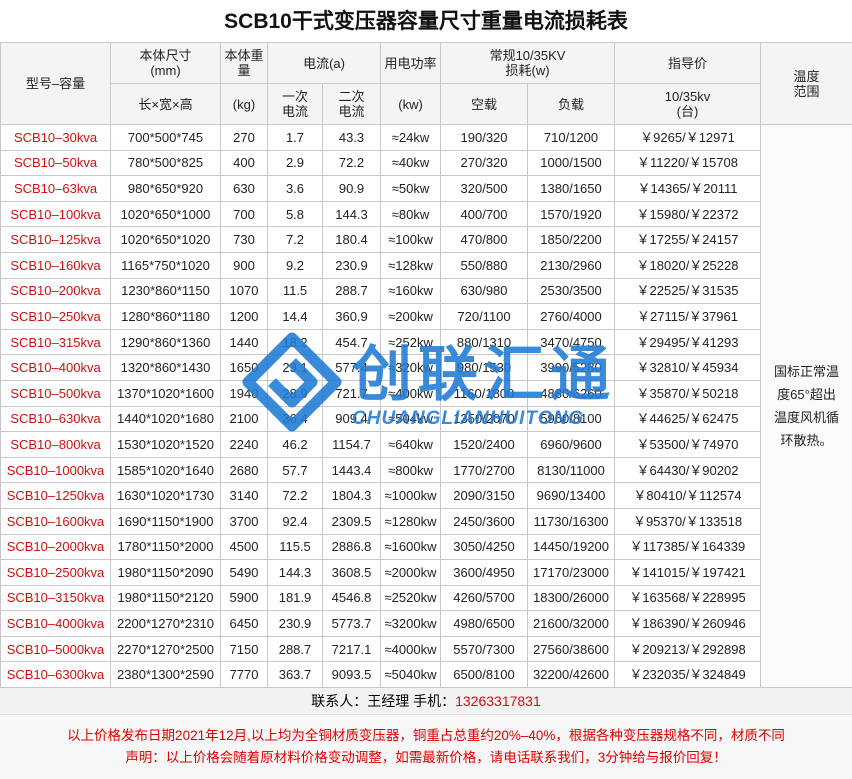  Describe the element at coordinates (165, 265) in the screenshot. I see `table-cell: 1165*750*1020` at that location.